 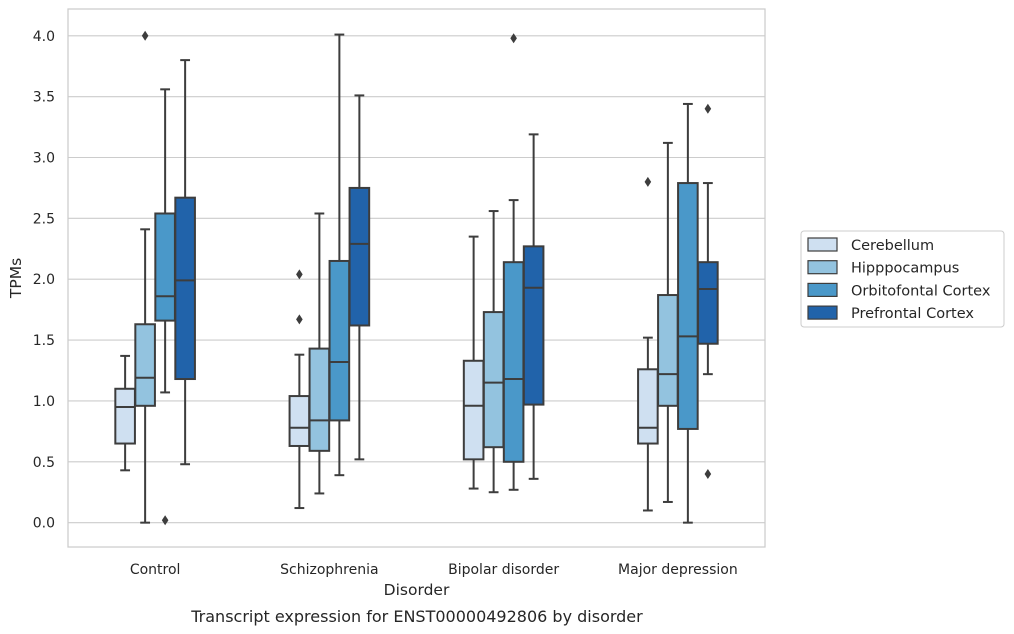 I want to click on legend-label: Hipppocampus, so click(x=905, y=269).